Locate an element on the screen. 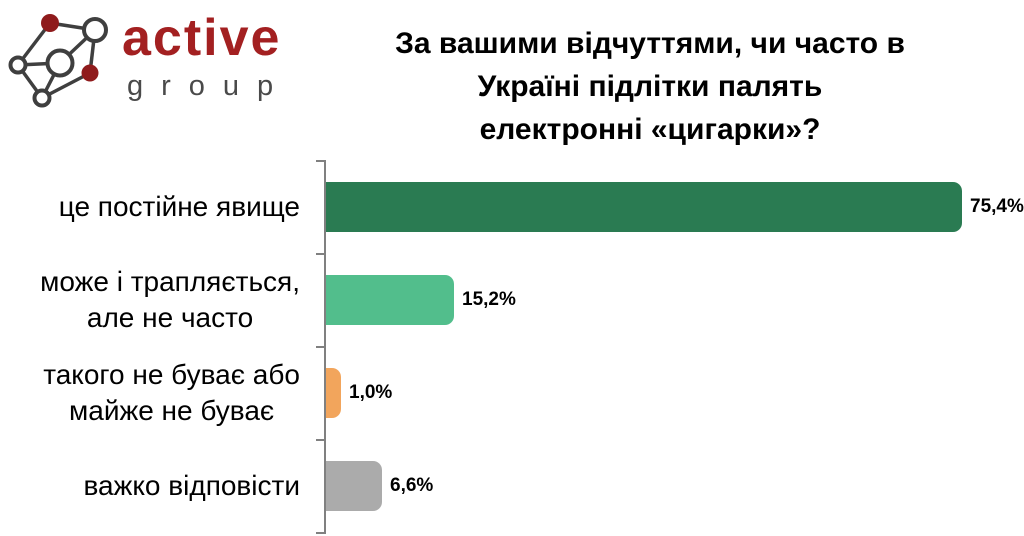 The width and height of the screenshot is (1024, 536). chart-title-line-3: електронні «цигарки»? is located at coordinates (650, 129).